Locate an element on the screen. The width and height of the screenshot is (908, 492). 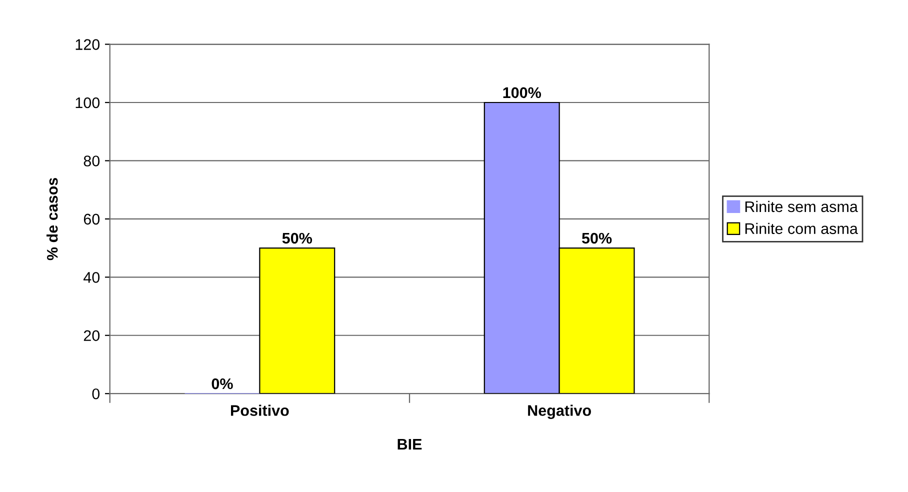
data-label: 100% is located at coordinates (522, 92).